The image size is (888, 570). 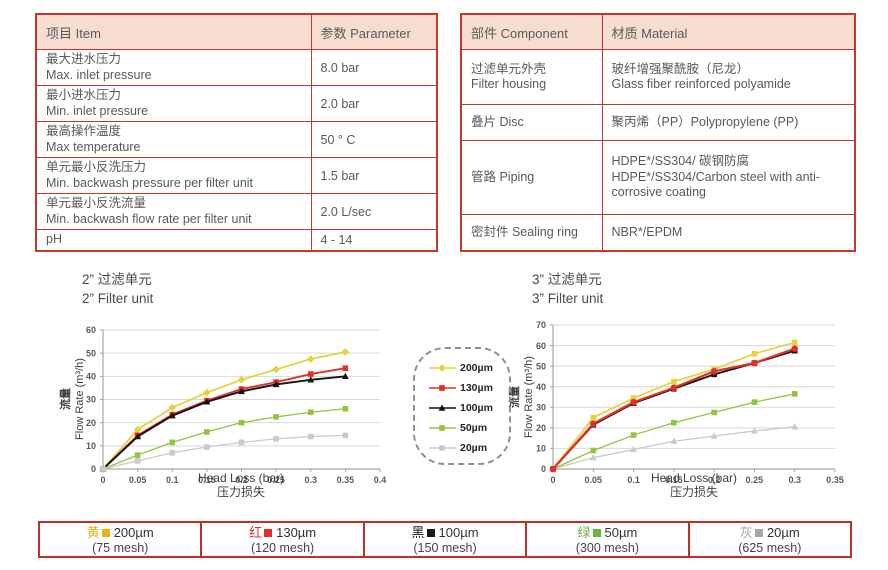 I want to click on legend-label: 20µm, so click(x=474, y=448).